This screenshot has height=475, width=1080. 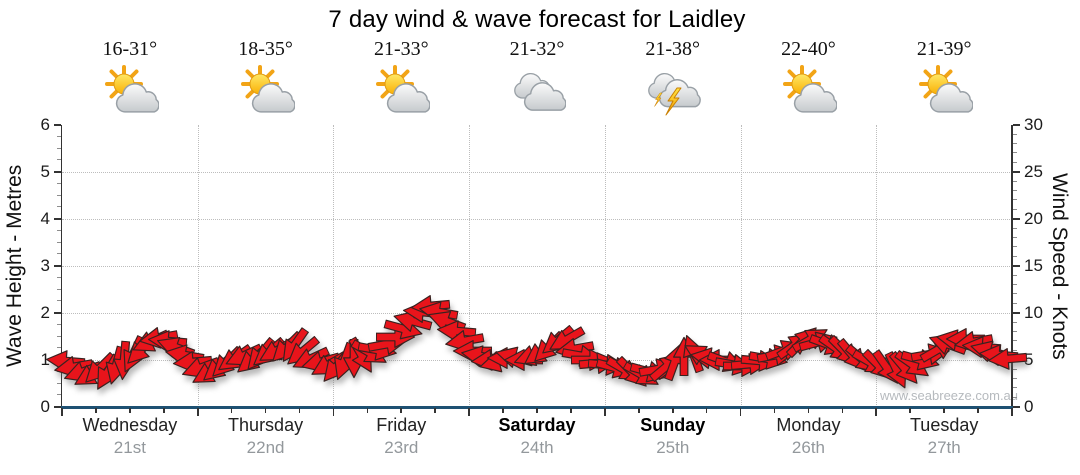 I want to click on temp-range: 21-39°, so click(x=944, y=49).